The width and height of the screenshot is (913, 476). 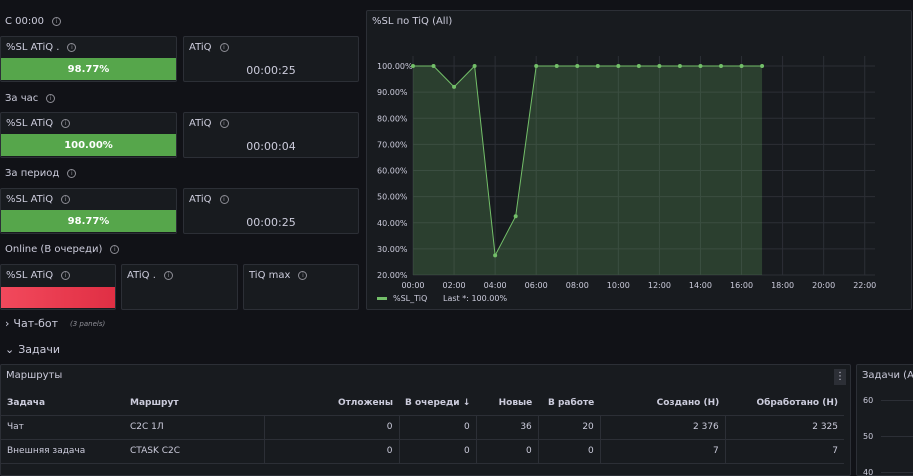 What do you see at coordinates (395, 66) in the screenshot?
I see `y-tick-label: 100.00%` at bounding box center [395, 66].